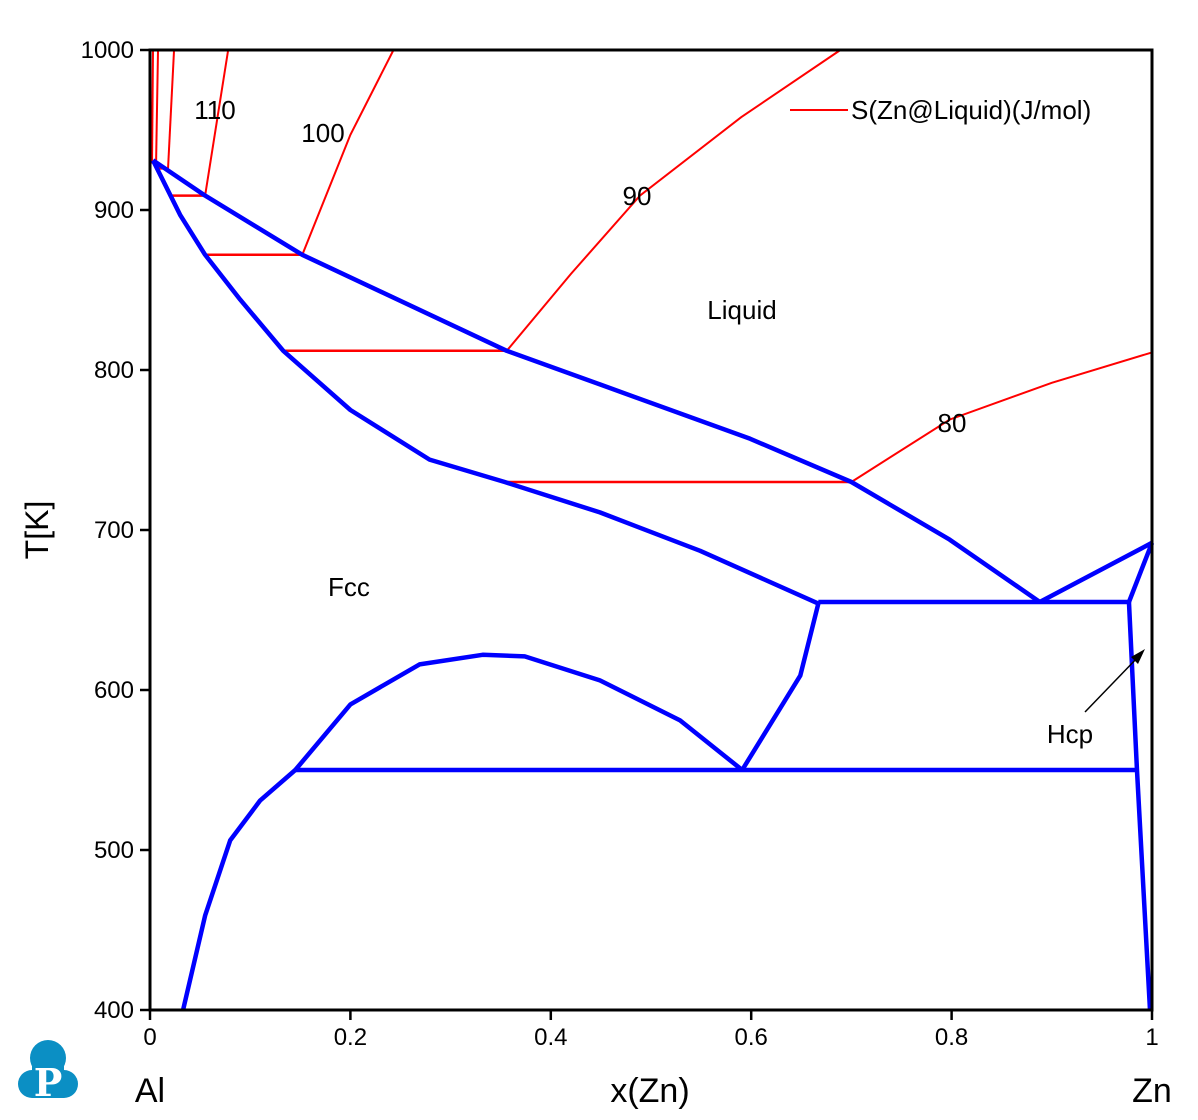 This screenshot has height=1120, width=1198. What do you see at coordinates (951, 1037) in the screenshot?
I see `x-tick-label: 0.8` at bounding box center [951, 1037].